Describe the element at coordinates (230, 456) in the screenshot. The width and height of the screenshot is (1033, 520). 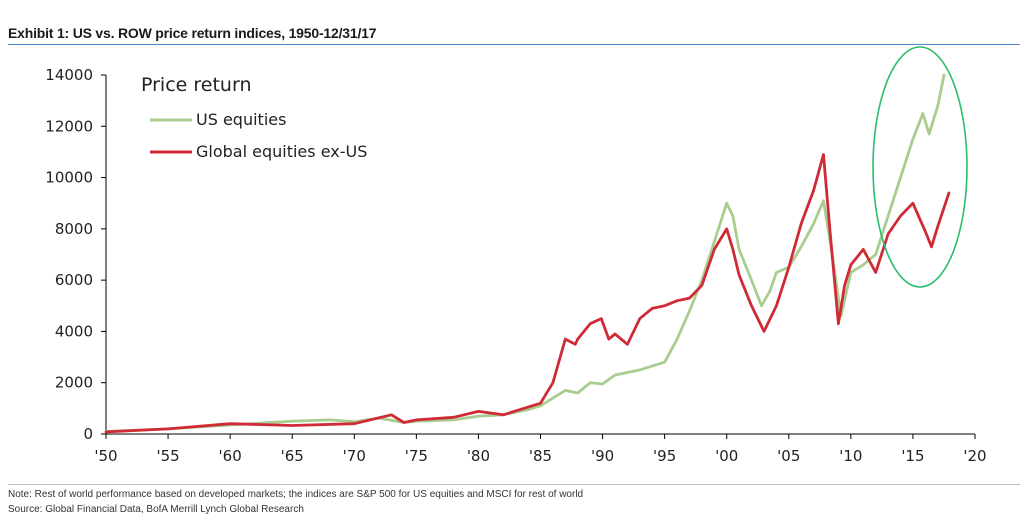
I see `x-tick-label: '60` at that location.